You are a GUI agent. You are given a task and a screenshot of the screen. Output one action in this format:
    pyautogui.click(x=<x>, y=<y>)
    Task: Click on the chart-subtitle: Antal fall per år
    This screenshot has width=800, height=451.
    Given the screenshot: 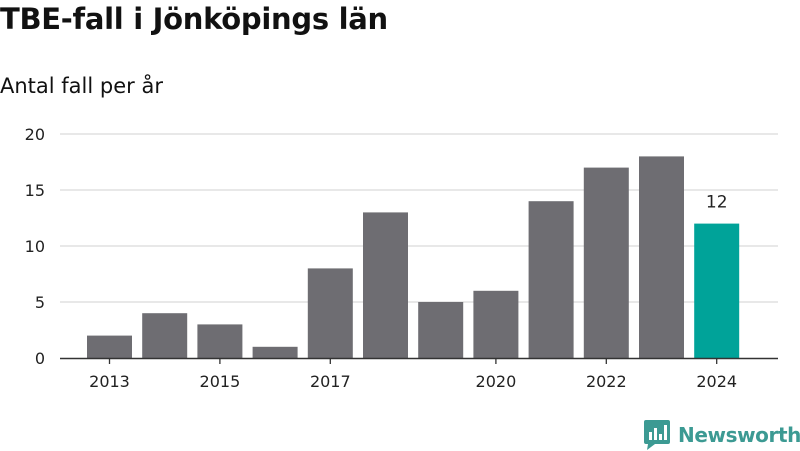 What is the action you would take?
    pyautogui.click(x=81, y=86)
    